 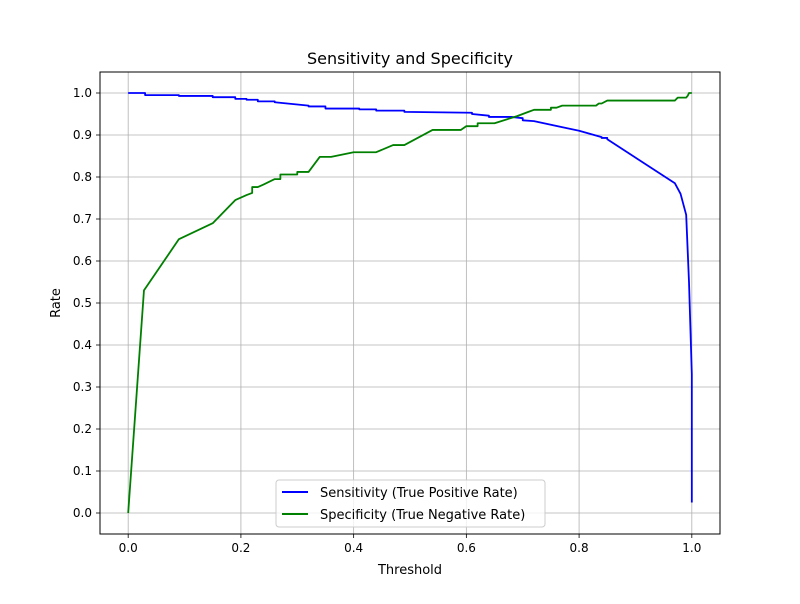 What do you see at coordinates (82, 303) in the screenshot?
I see `y-tick-label: 0.5` at bounding box center [82, 303].